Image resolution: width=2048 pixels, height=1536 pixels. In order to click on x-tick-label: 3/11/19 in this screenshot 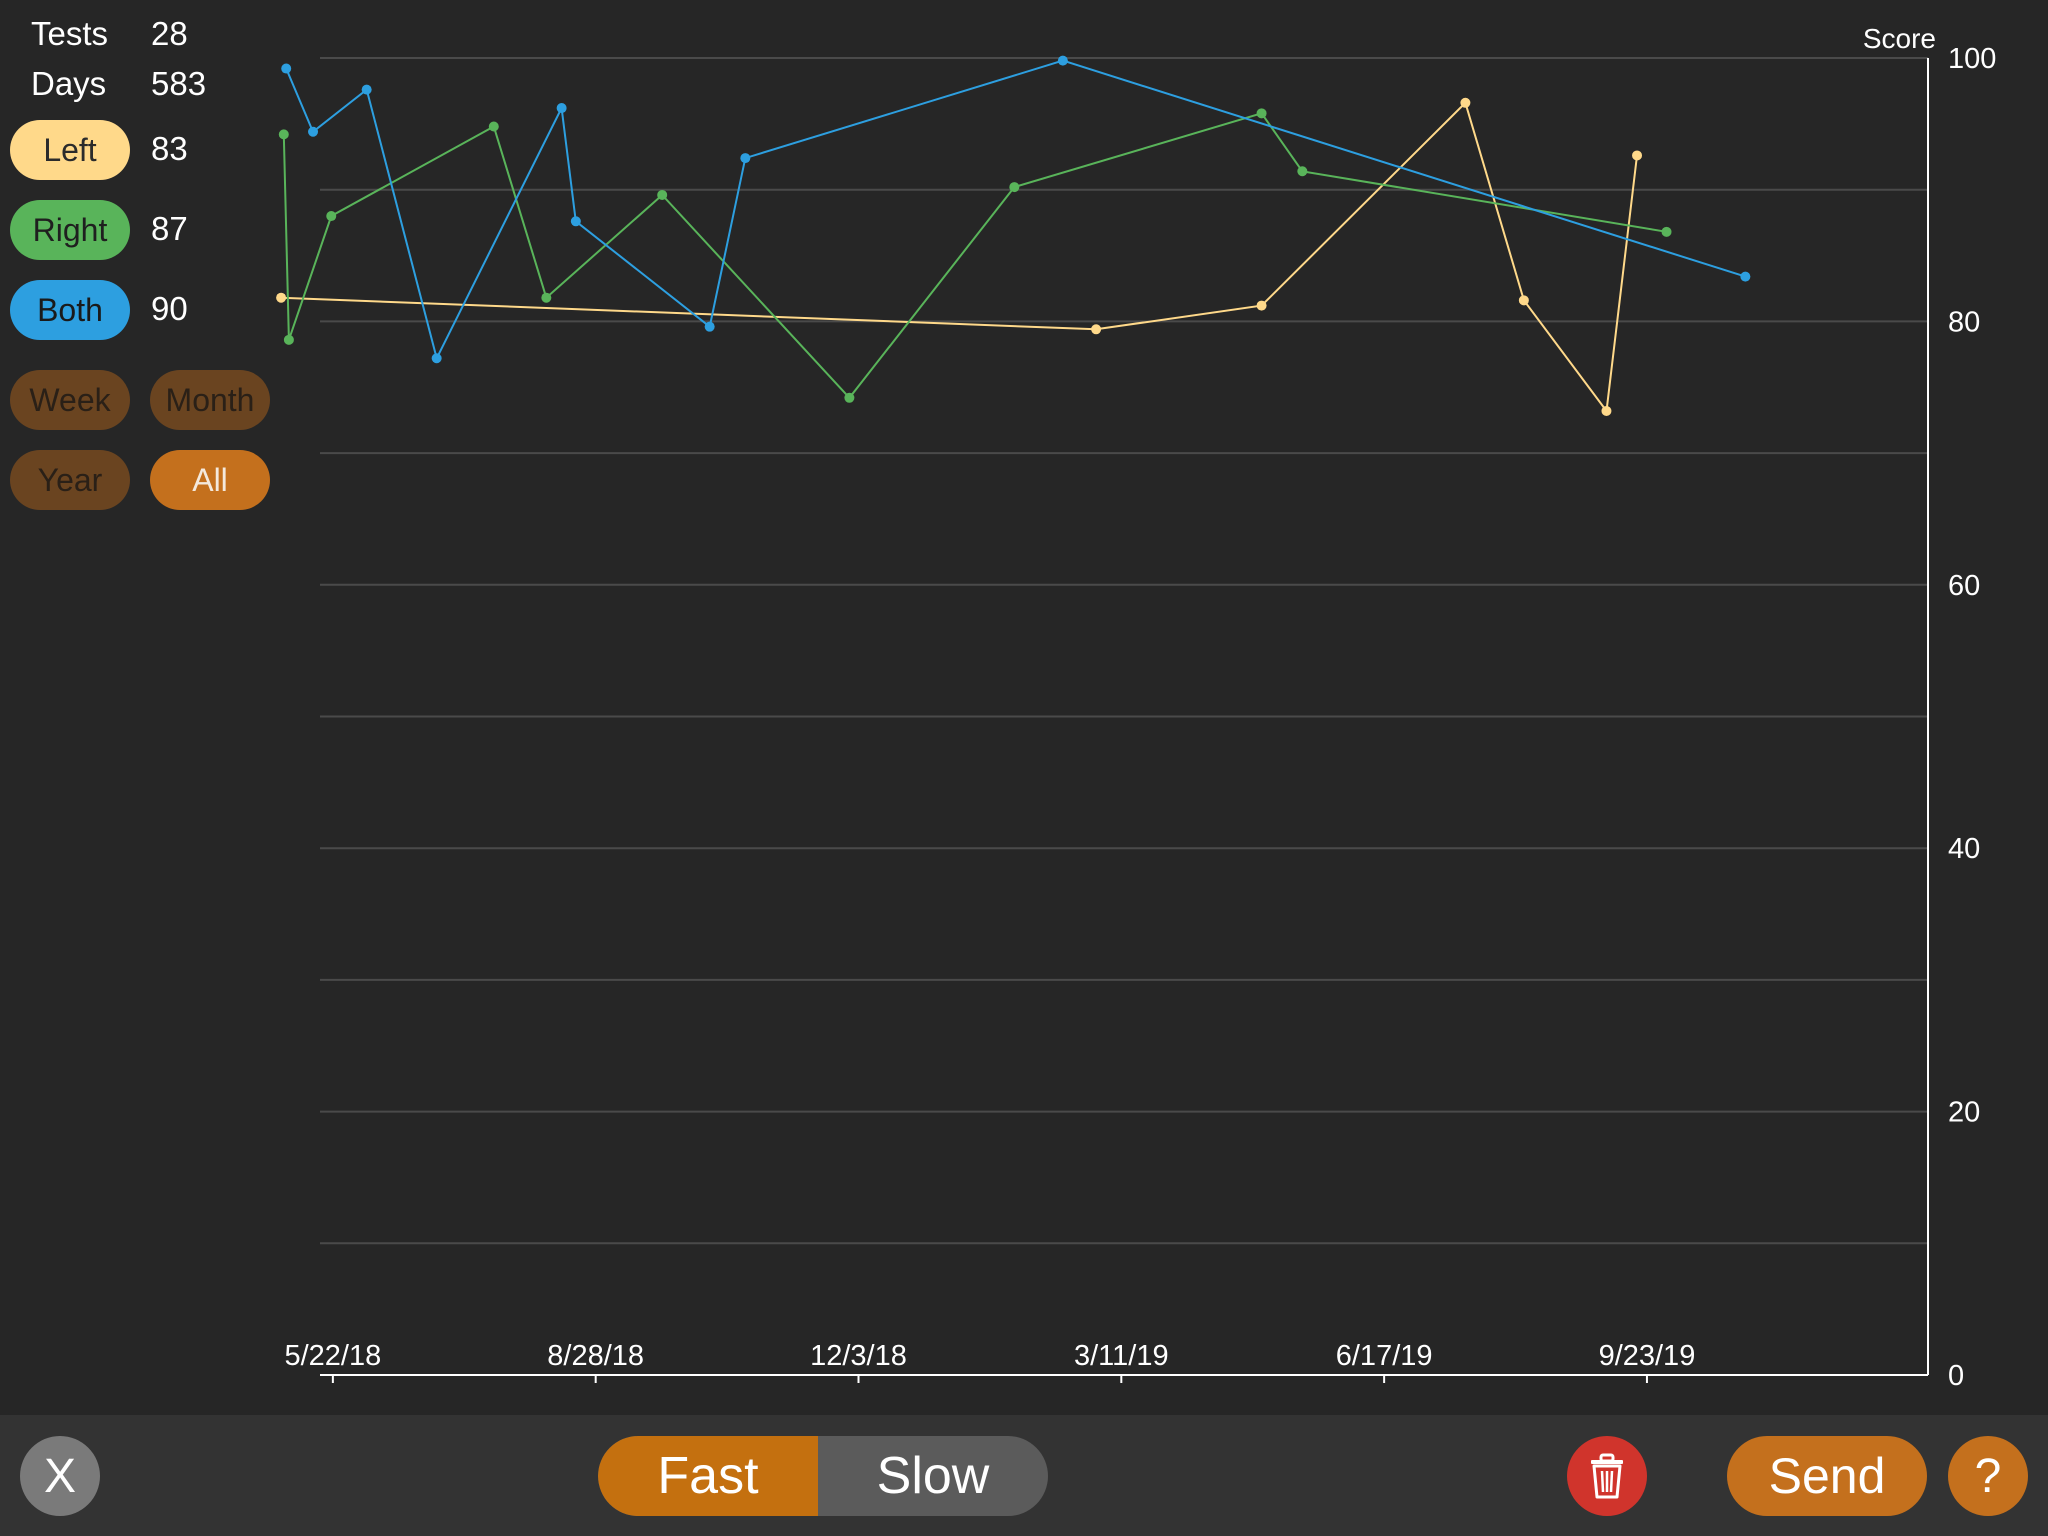, I will do `click(1121, 1356)`.